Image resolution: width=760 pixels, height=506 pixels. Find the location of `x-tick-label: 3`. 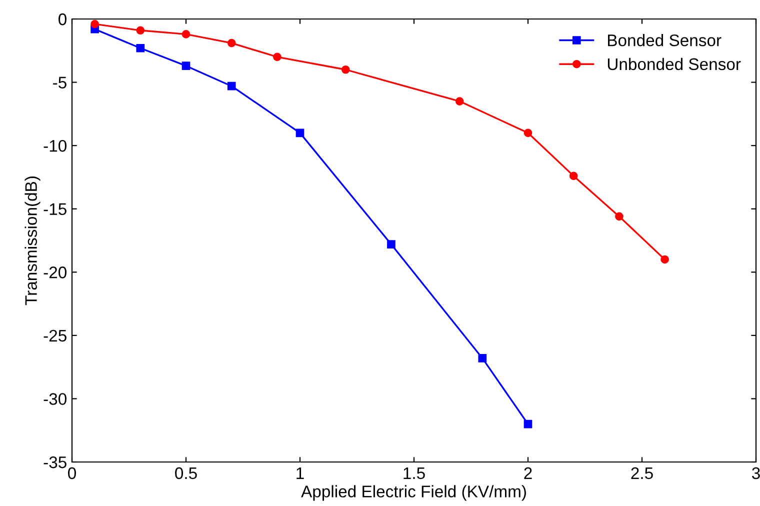

x-tick-label: 3 is located at coordinates (756, 473).